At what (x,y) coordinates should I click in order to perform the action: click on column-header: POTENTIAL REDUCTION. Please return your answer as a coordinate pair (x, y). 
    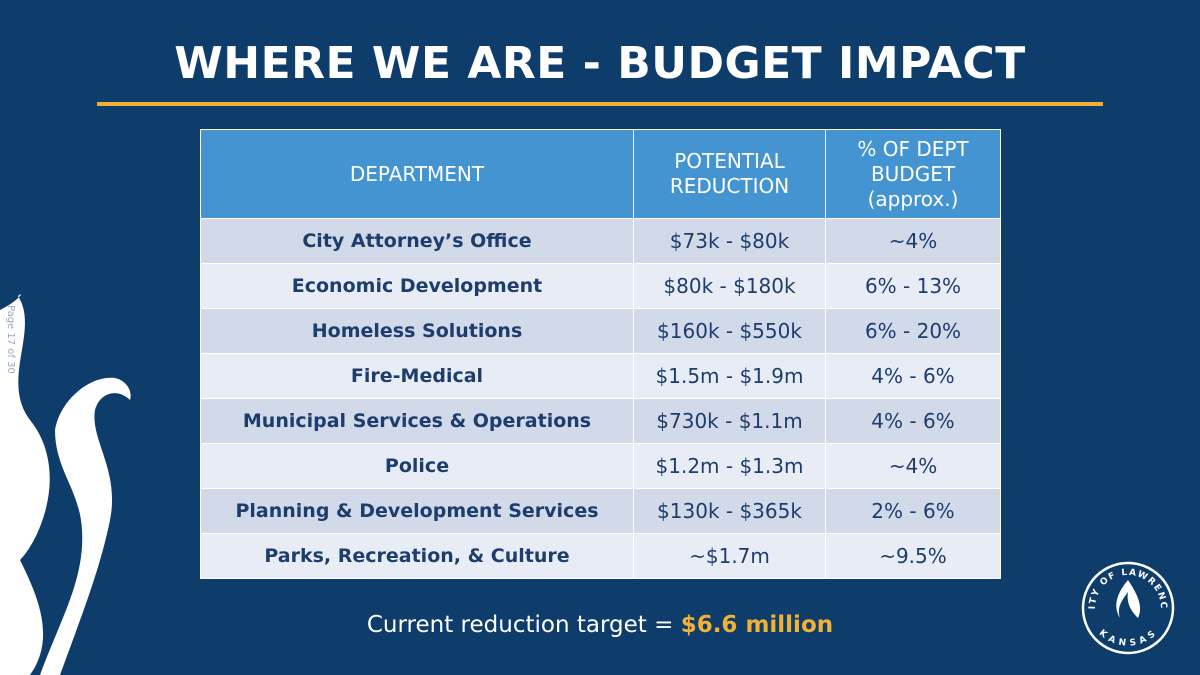
    Looking at the image, I should click on (729, 174).